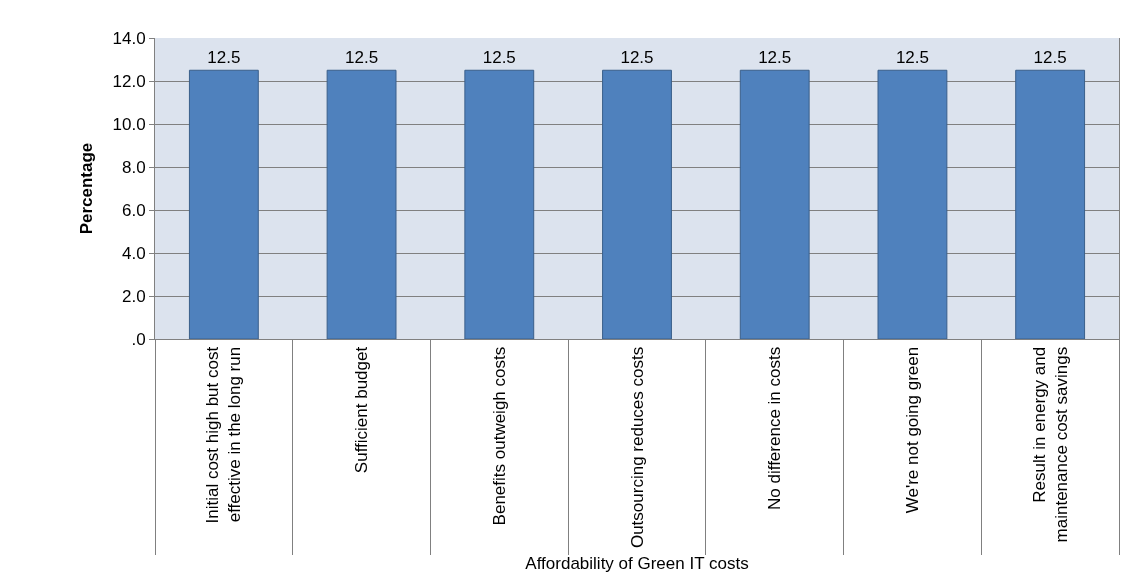  What do you see at coordinates (133, 296) in the screenshot?
I see `y-tick-label: 2.0` at bounding box center [133, 296].